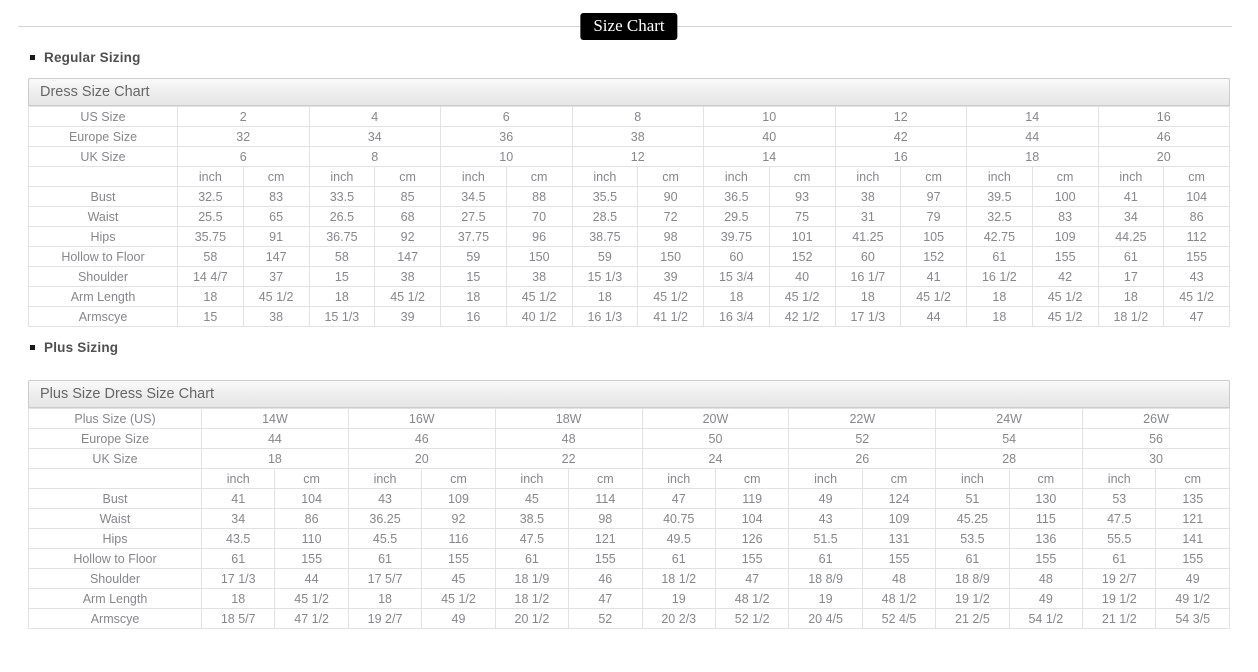  I want to click on measurement-value-cell: 36.75, so click(342, 236).